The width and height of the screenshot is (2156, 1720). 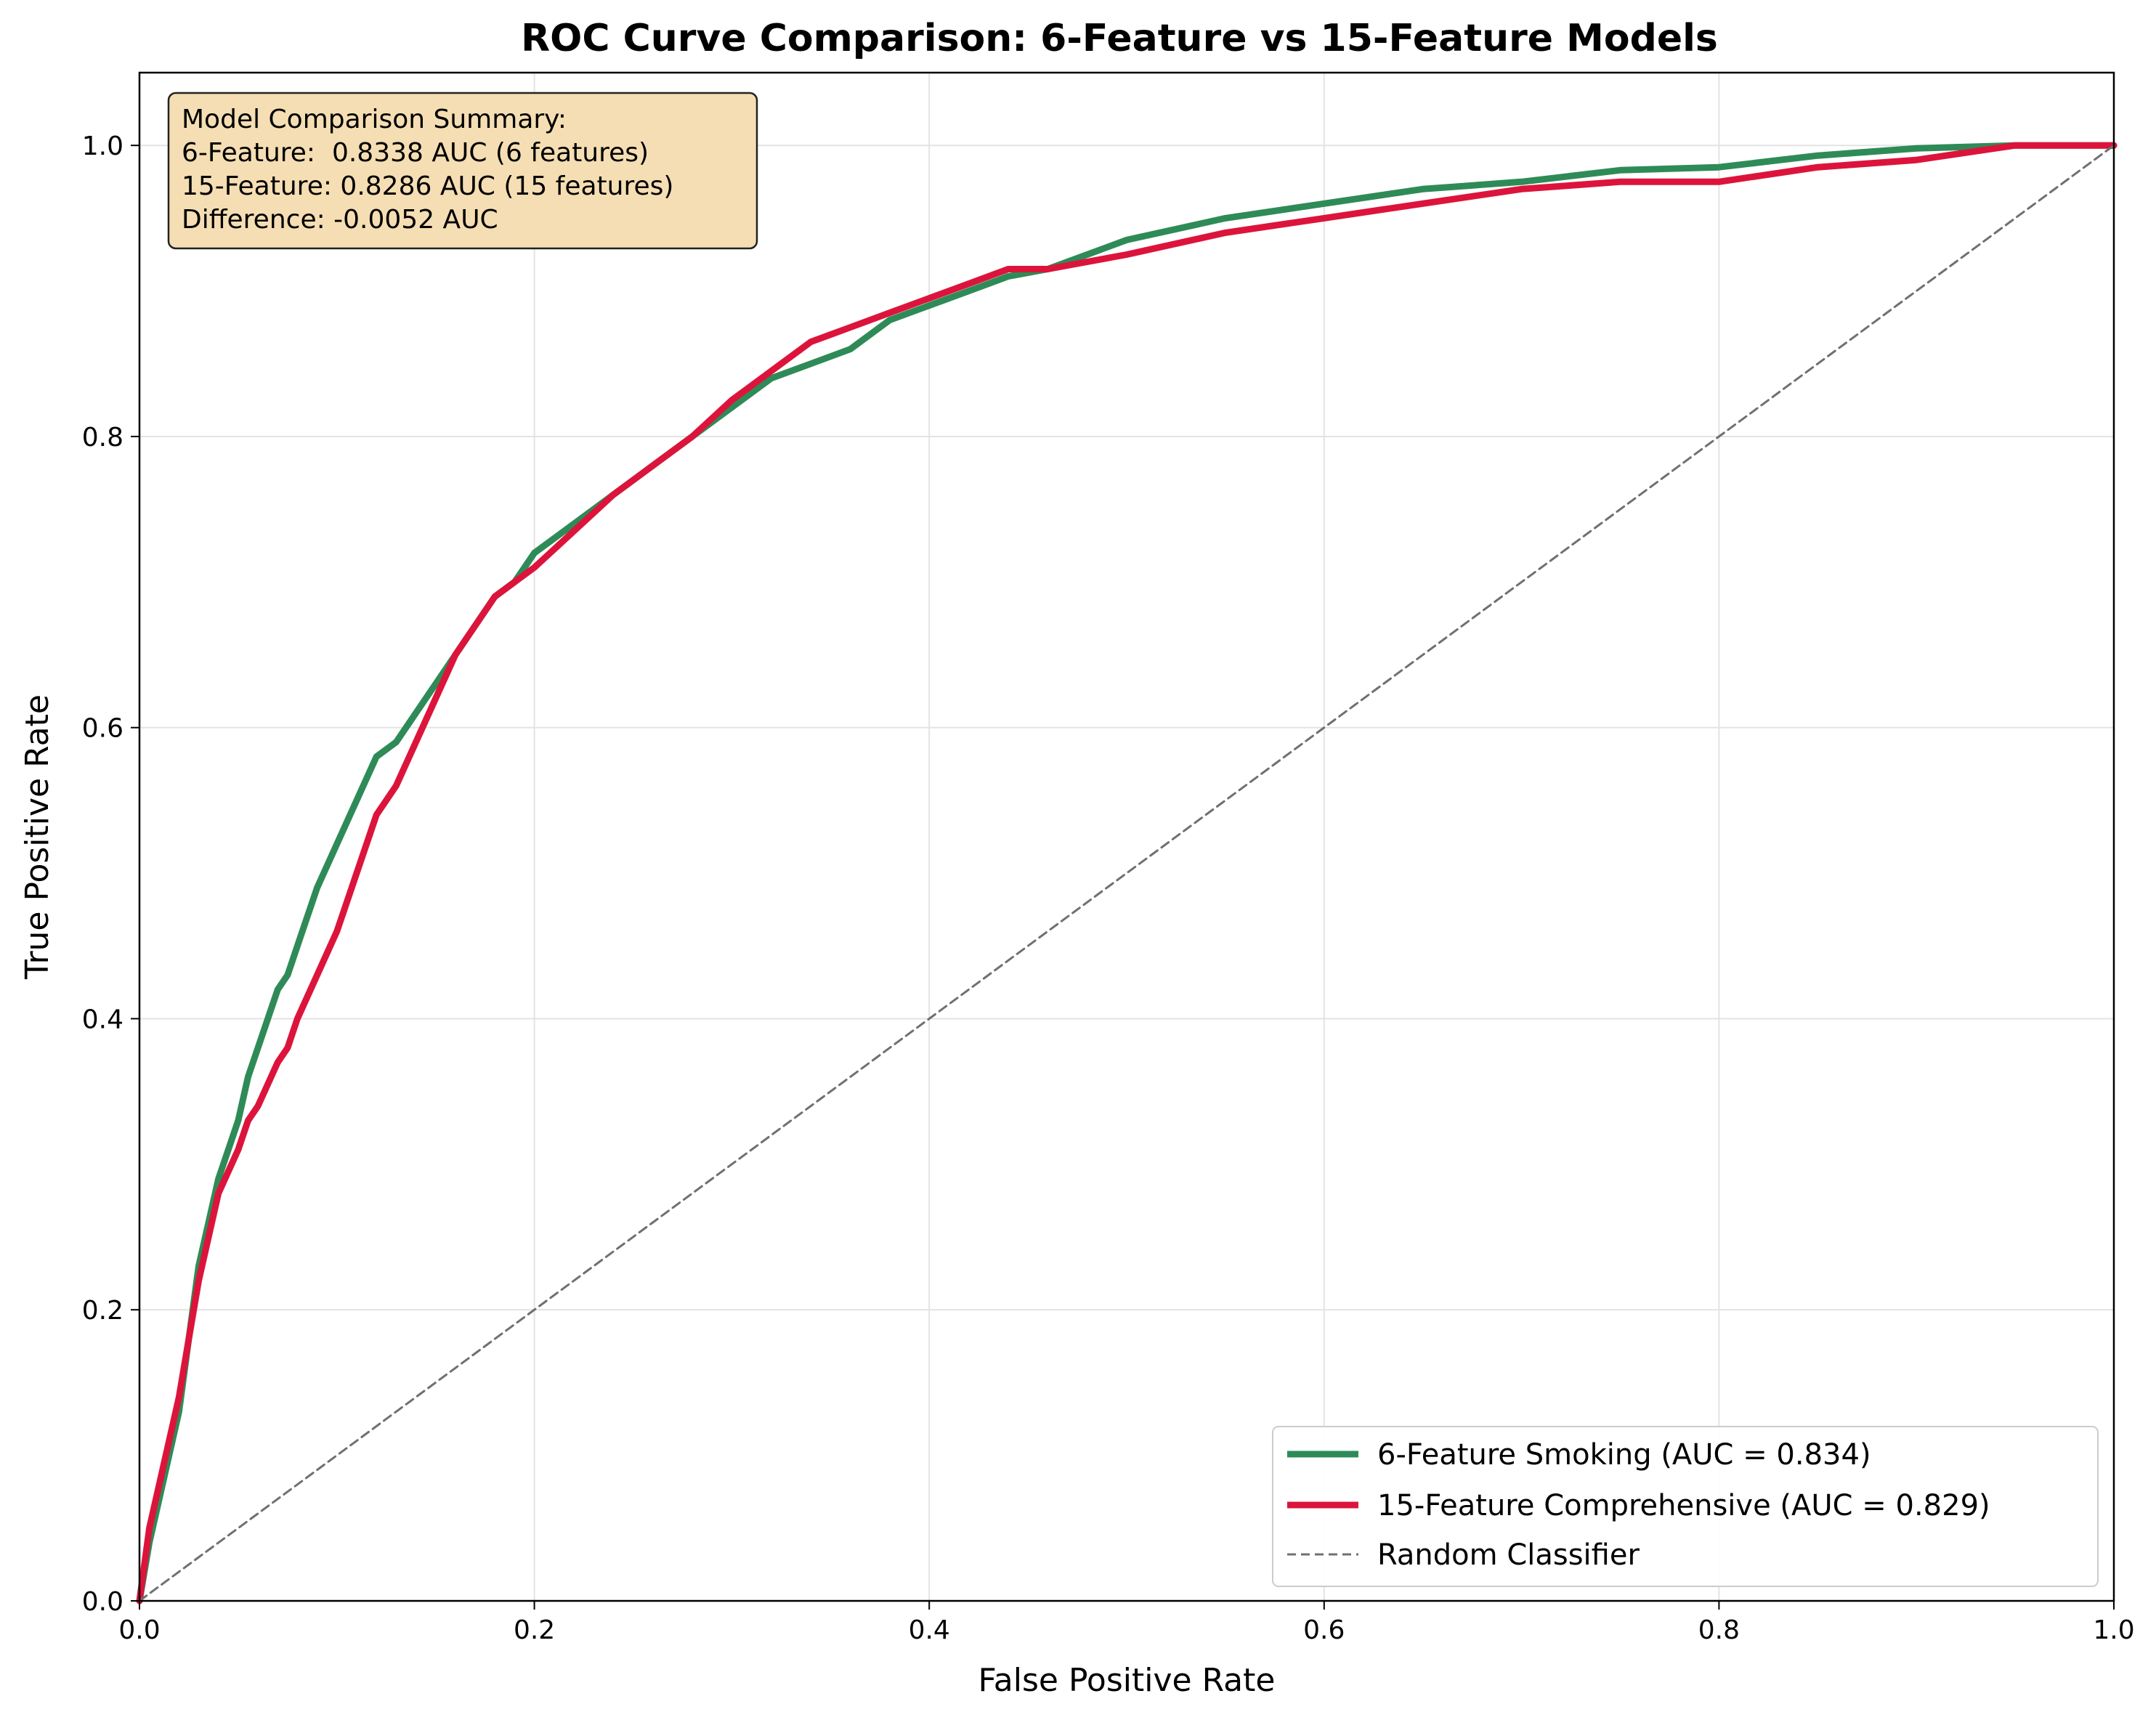 I want to click on legend-frame, so click(x=1685, y=1506).